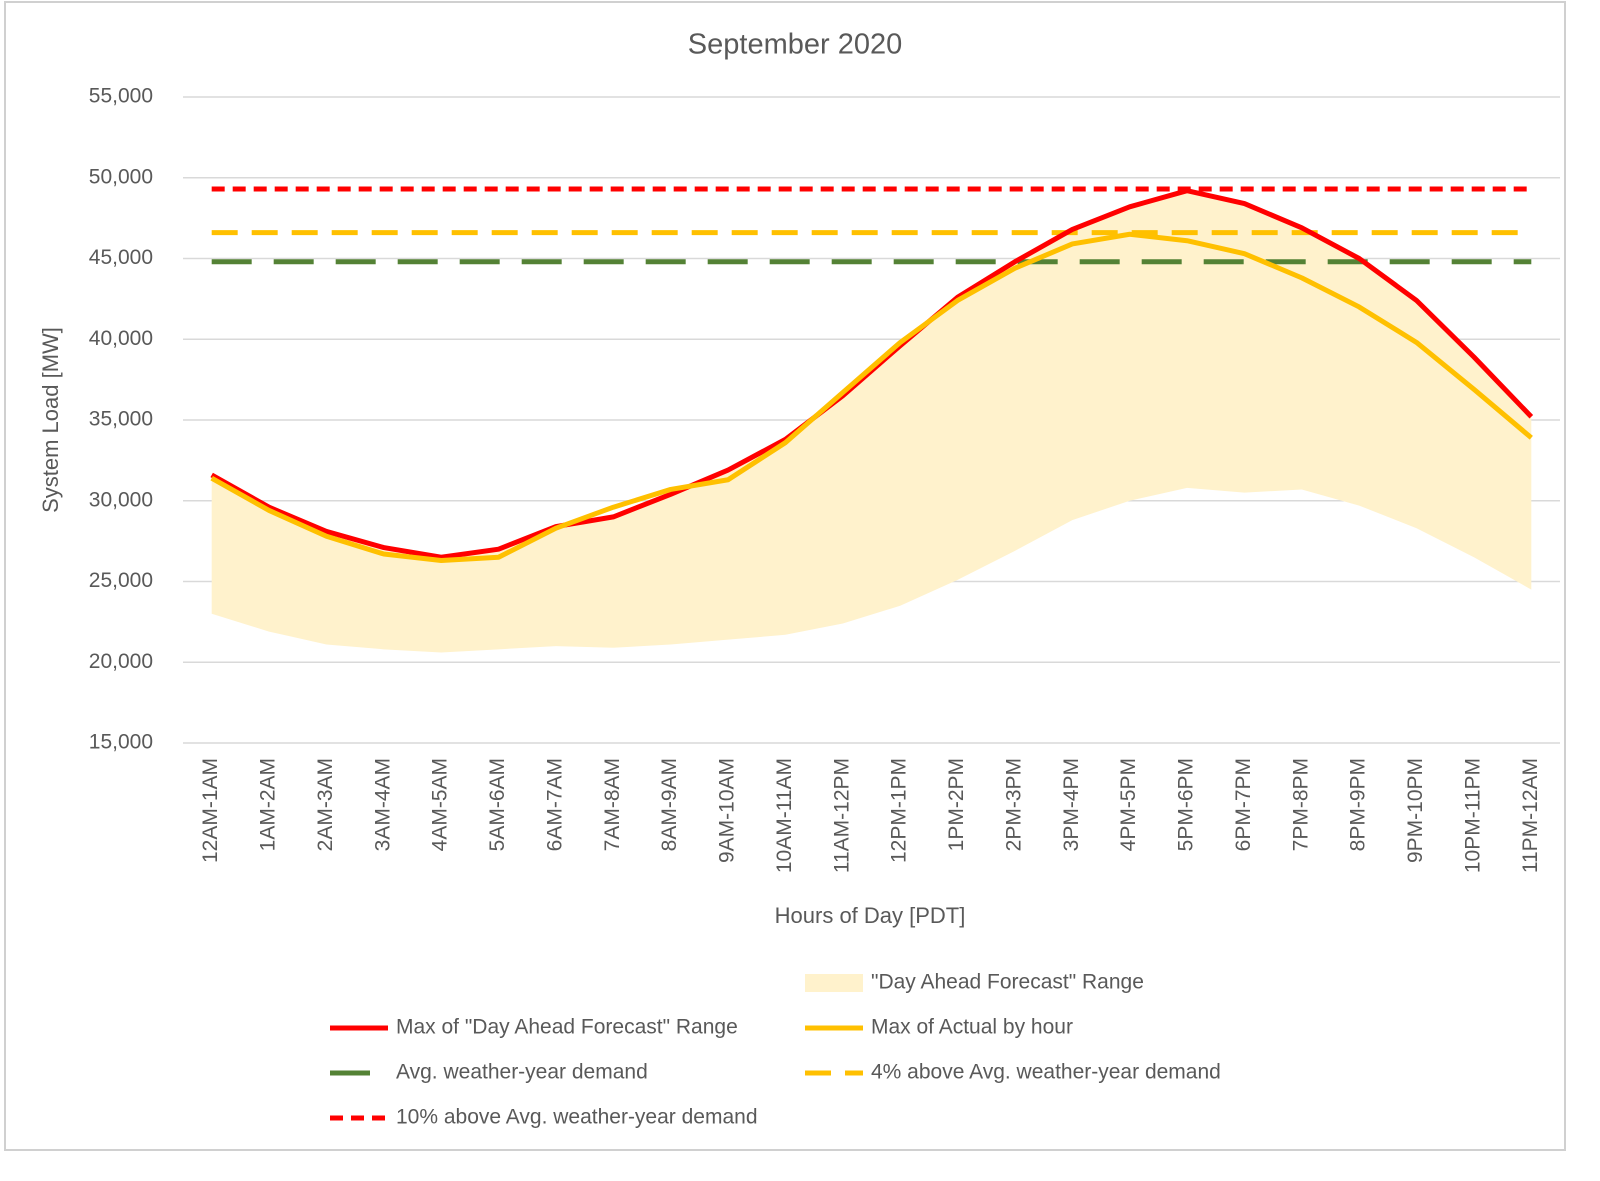  What do you see at coordinates (795, 45) in the screenshot?
I see `chart-title: September 2020` at bounding box center [795, 45].